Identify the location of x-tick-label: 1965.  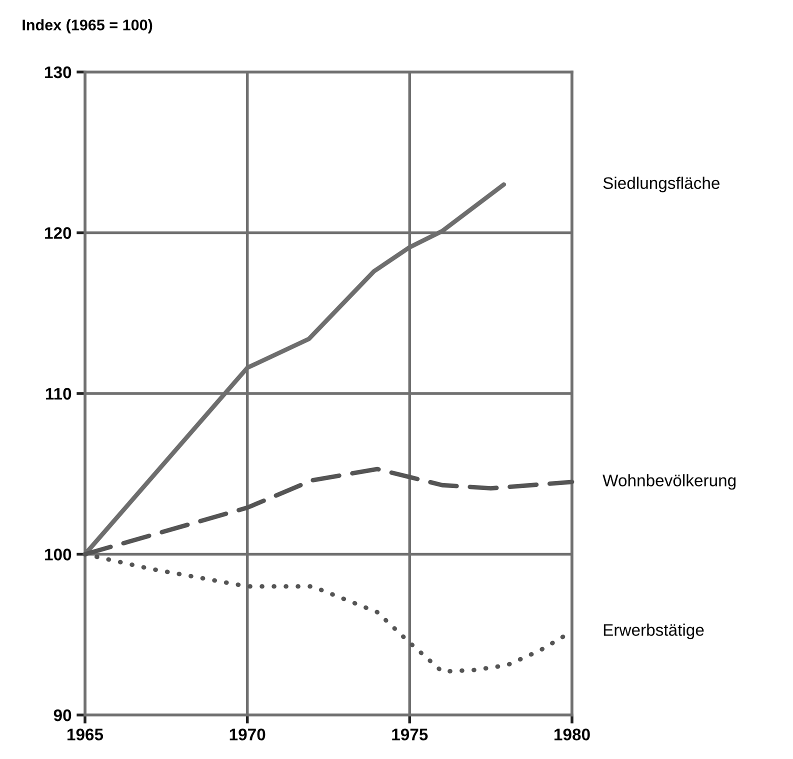
(86, 734).